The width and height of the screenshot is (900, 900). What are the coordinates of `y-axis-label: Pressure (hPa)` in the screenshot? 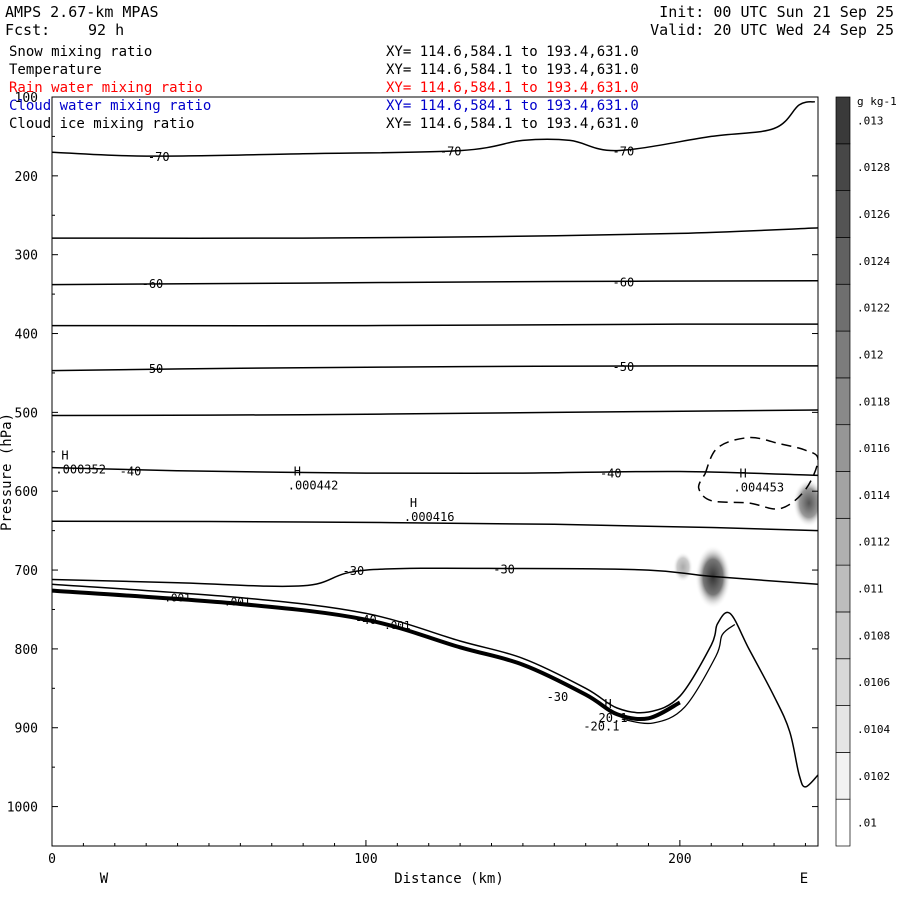 It's located at (7, 472).